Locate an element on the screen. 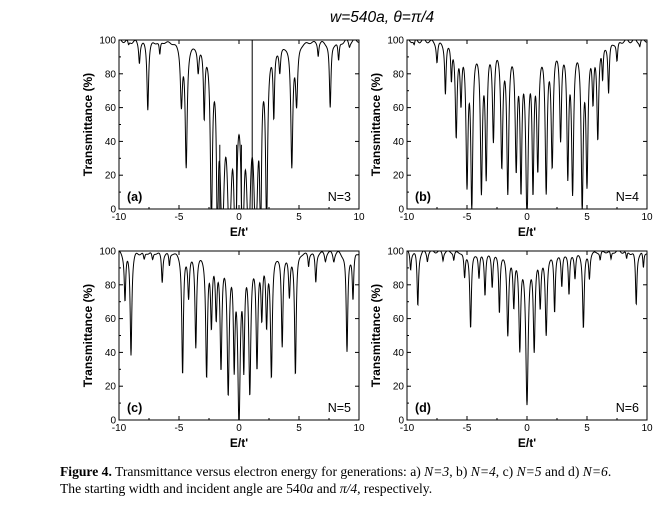  panel-label: (c) is located at coordinates (134, 408).